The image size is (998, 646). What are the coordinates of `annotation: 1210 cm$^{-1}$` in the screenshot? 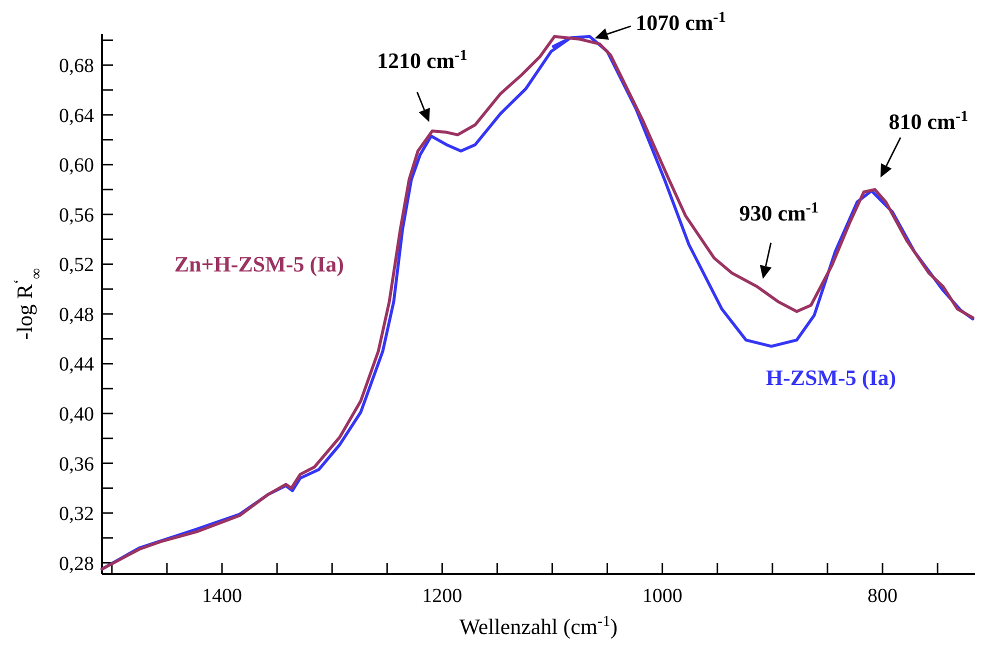 It's located at (422, 59).